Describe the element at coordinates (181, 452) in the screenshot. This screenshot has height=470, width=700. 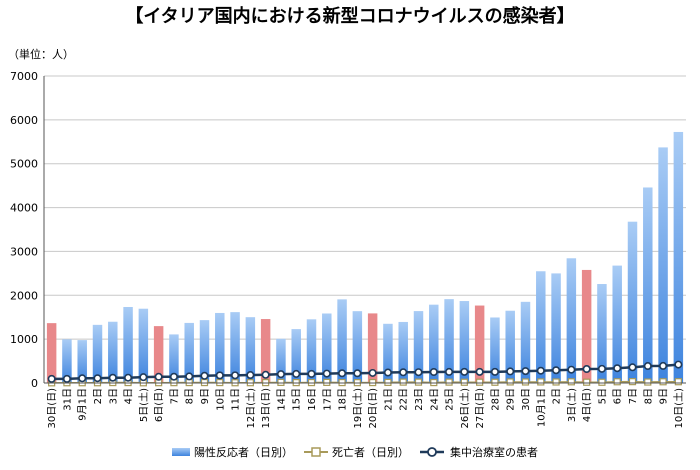
I see `legend-positive-swatch` at that location.